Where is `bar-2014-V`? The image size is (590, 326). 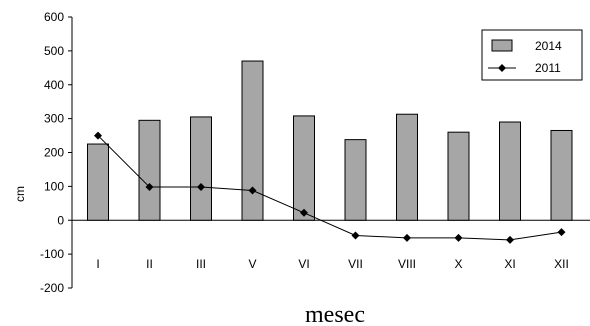 bar-2014-V is located at coordinates (252, 140).